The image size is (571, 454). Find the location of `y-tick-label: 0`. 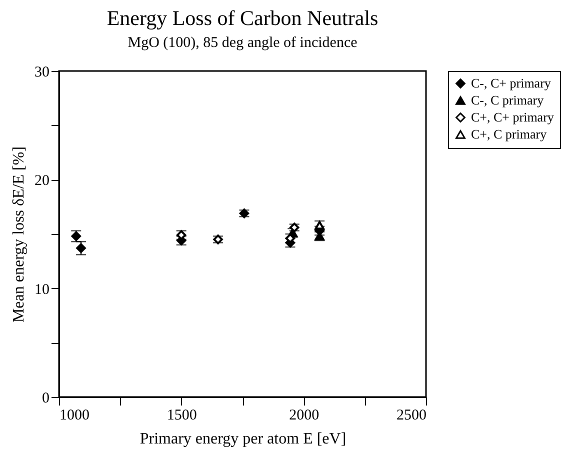

y-tick-label: 0 is located at coordinates (46, 398).